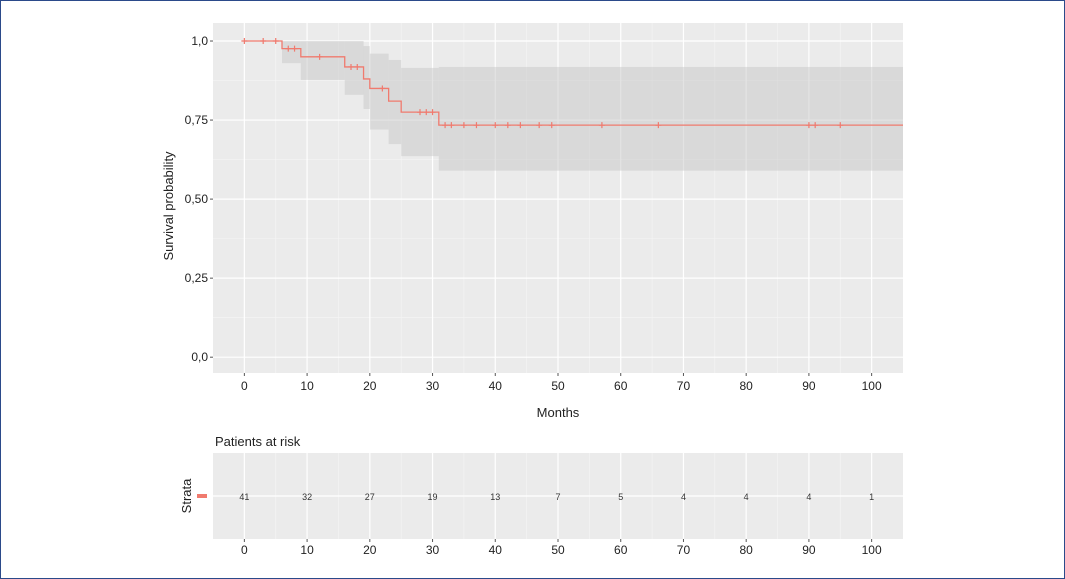 The height and width of the screenshot is (579, 1065). I want to click on censor-marks, so click(542, 83).